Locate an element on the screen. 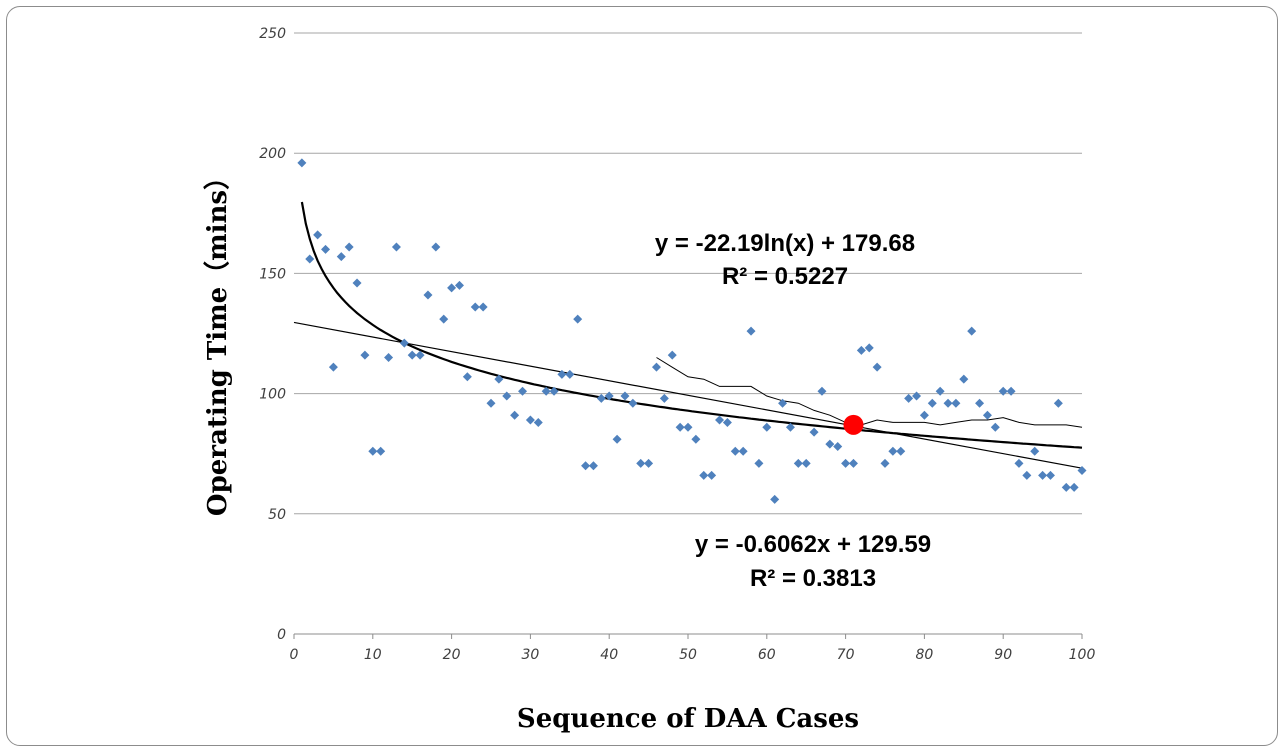  x-tick-label-40: 40 is located at coordinates (609, 655).